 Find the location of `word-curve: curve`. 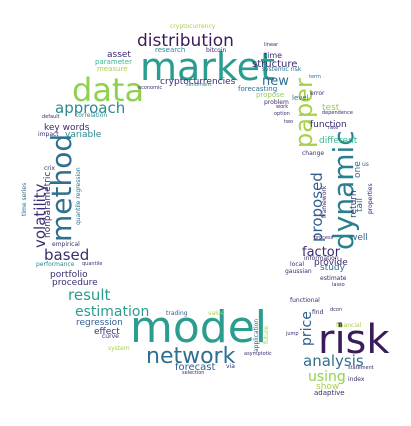

word-curve: curve is located at coordinates (110, 336).